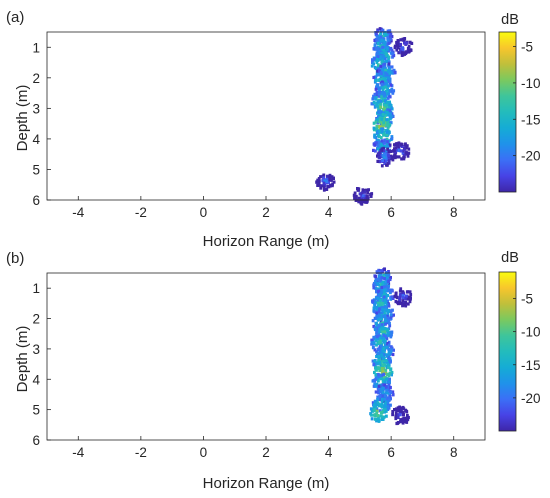 Image resolution: width=550 pixels, height=498 pixels. I want to click on x-axis: -4 -2 0 2 4 6 8, so click(264, 208).